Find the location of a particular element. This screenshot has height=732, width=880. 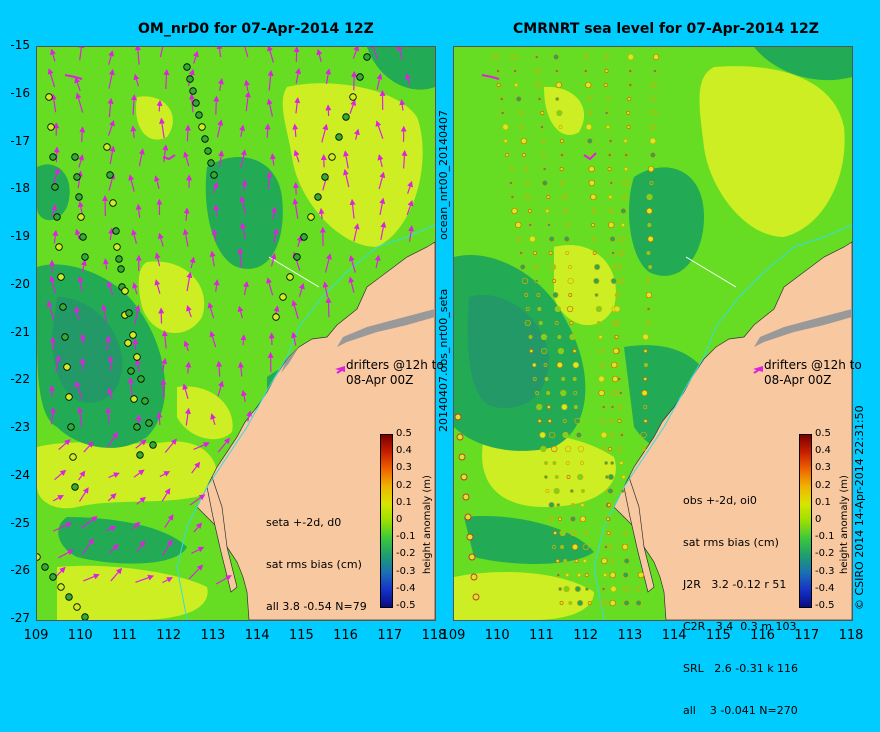

colorbar-tick-label: 0.4 is located at coordinates (404, 450).